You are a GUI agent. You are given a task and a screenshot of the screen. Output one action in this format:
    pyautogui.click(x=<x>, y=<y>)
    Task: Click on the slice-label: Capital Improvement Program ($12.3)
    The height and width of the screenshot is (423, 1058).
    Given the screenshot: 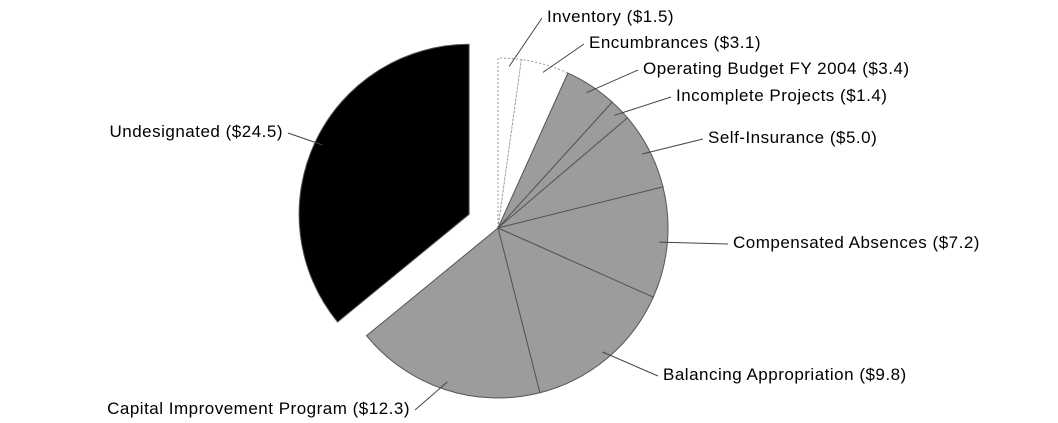 What is the action you would take?
    pyautogui.click(x=258, y=408)
    